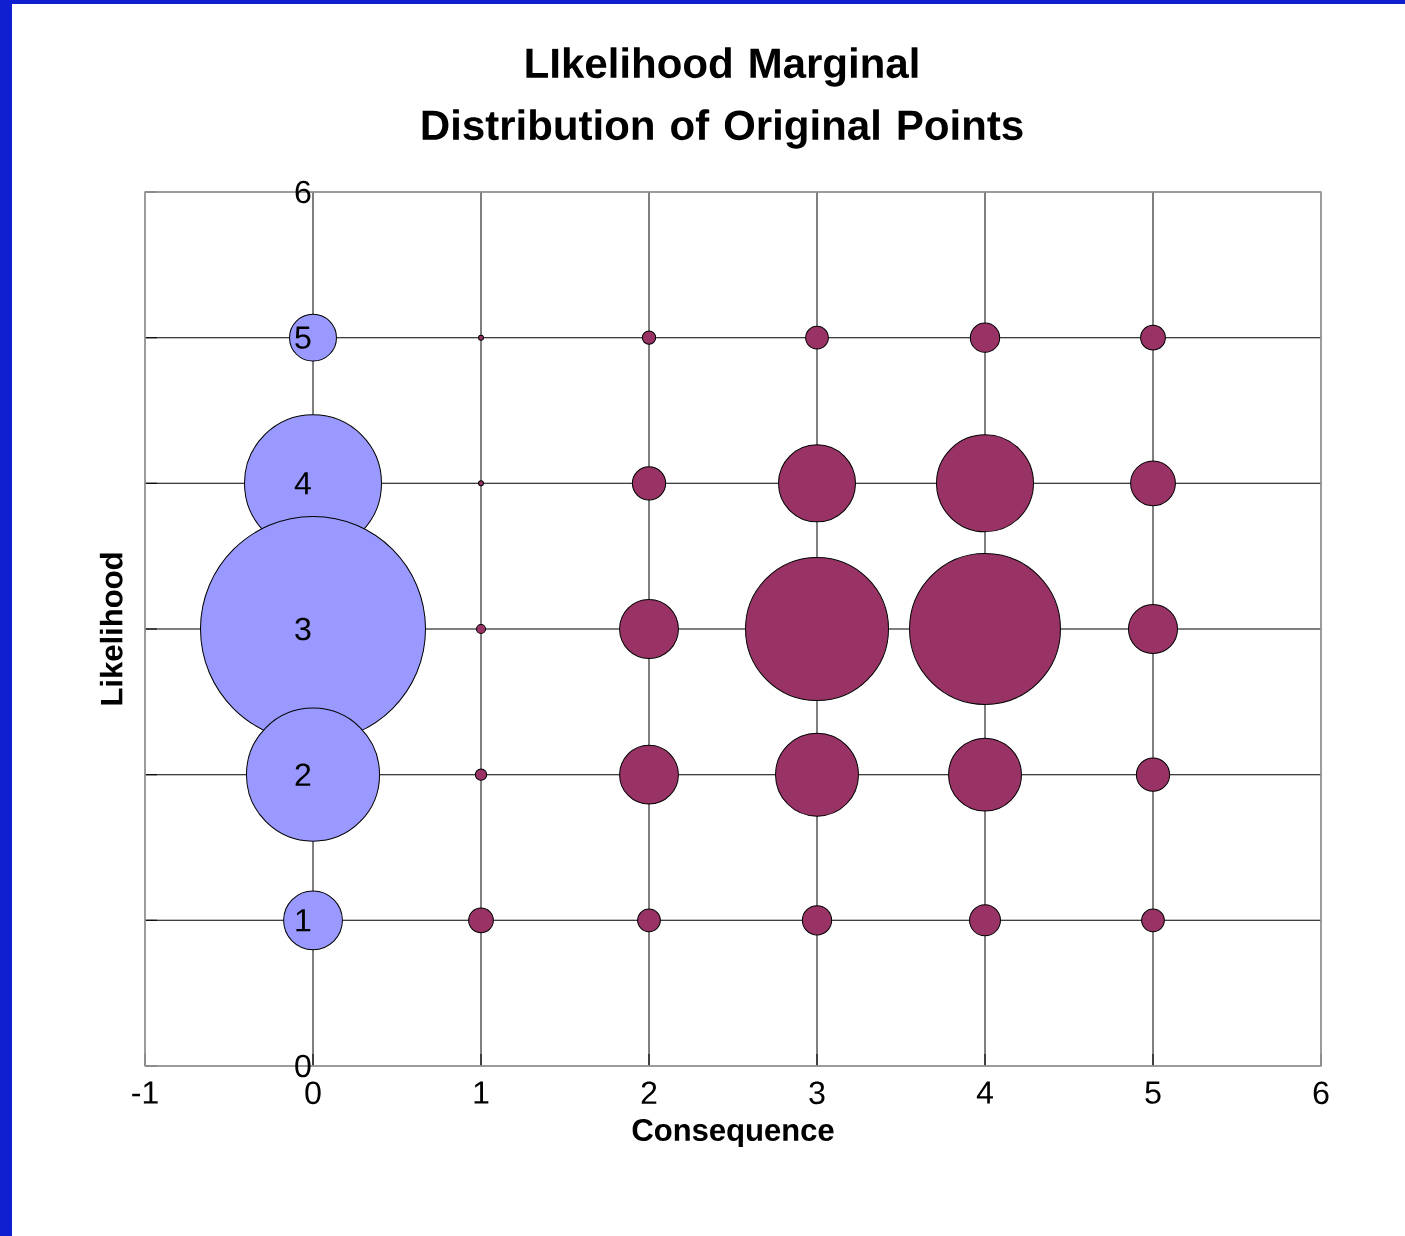 This screenshot has width=1405, height=1236. What do you see at coordinates (303, 337) in the screenshot?
I see `y-tick-label: 5` at bounding box center [303, 337].